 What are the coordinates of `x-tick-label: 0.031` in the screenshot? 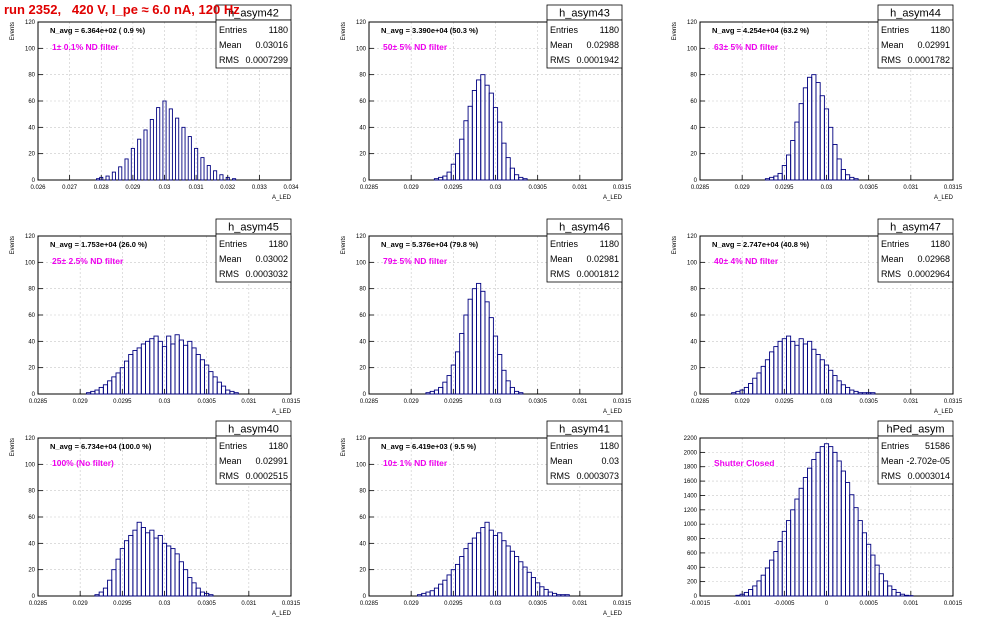 It's located at (580, 402).